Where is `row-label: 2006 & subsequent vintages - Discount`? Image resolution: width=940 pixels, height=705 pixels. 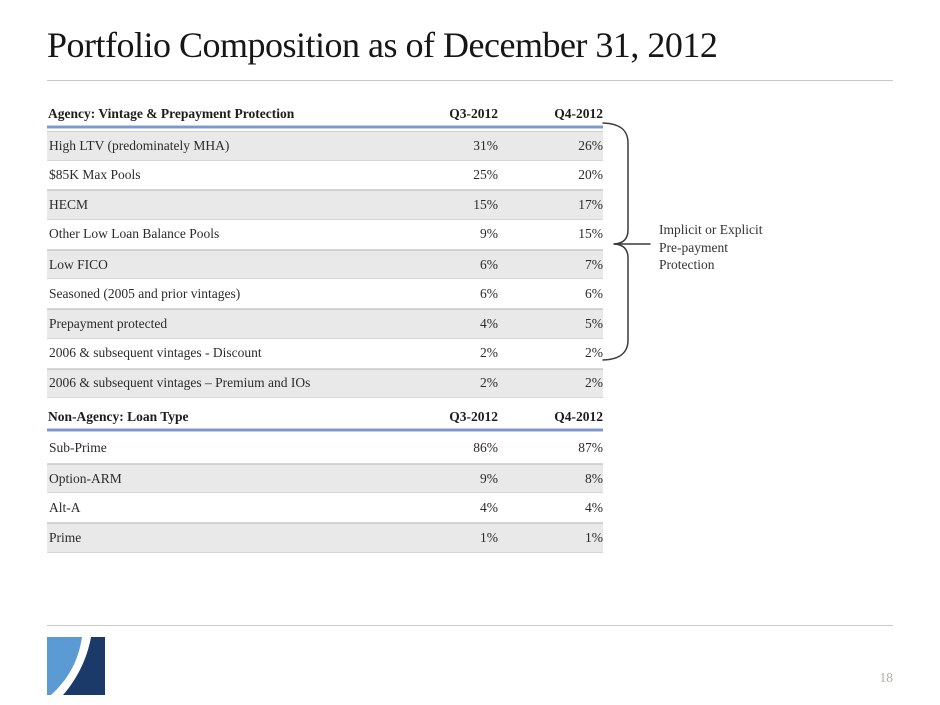
row-label: 2006 & subsequent vintages - Discount is located at coordinates (155, 353).